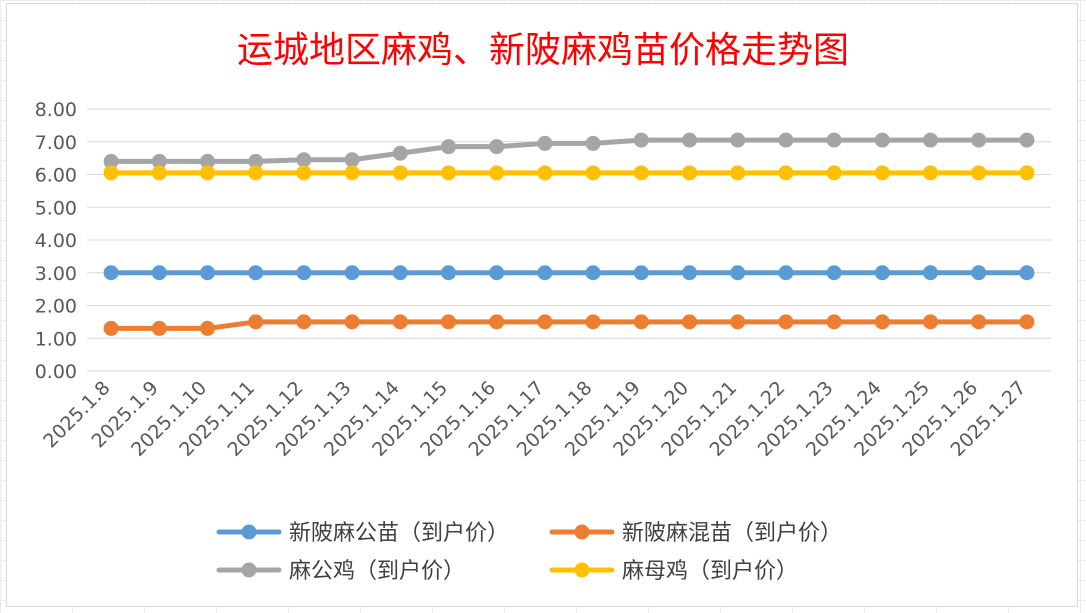 Image resolution: width=1086 pixels, height=613 pixels. What do you see at coordinates (56, 307) in the screenshot?
I see `y-tick-label: 2.00` at bounding box center [56, 307].